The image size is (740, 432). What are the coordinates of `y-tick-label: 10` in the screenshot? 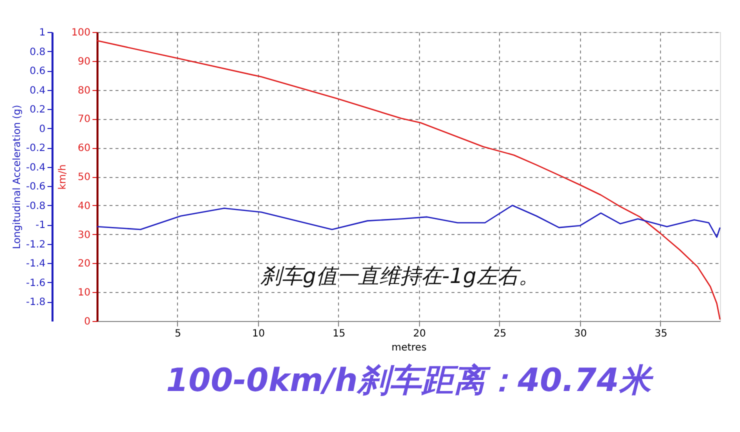 It's located at (84, 293).